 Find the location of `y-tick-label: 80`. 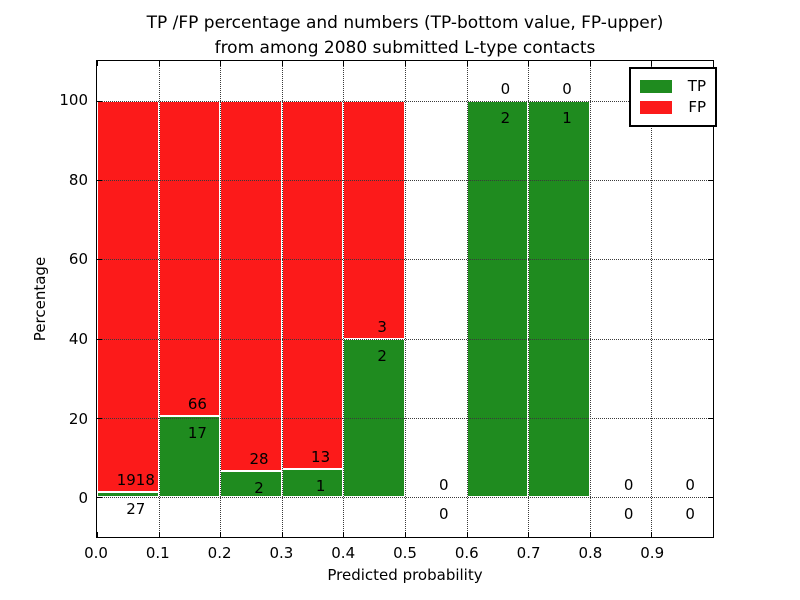

y-tick-label: 80 is located at coordinates (78, 179).